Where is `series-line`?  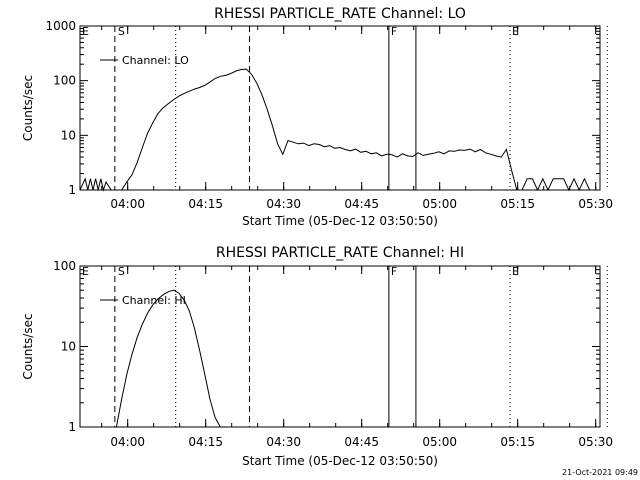
series-line is located at coordinates (168, 358).